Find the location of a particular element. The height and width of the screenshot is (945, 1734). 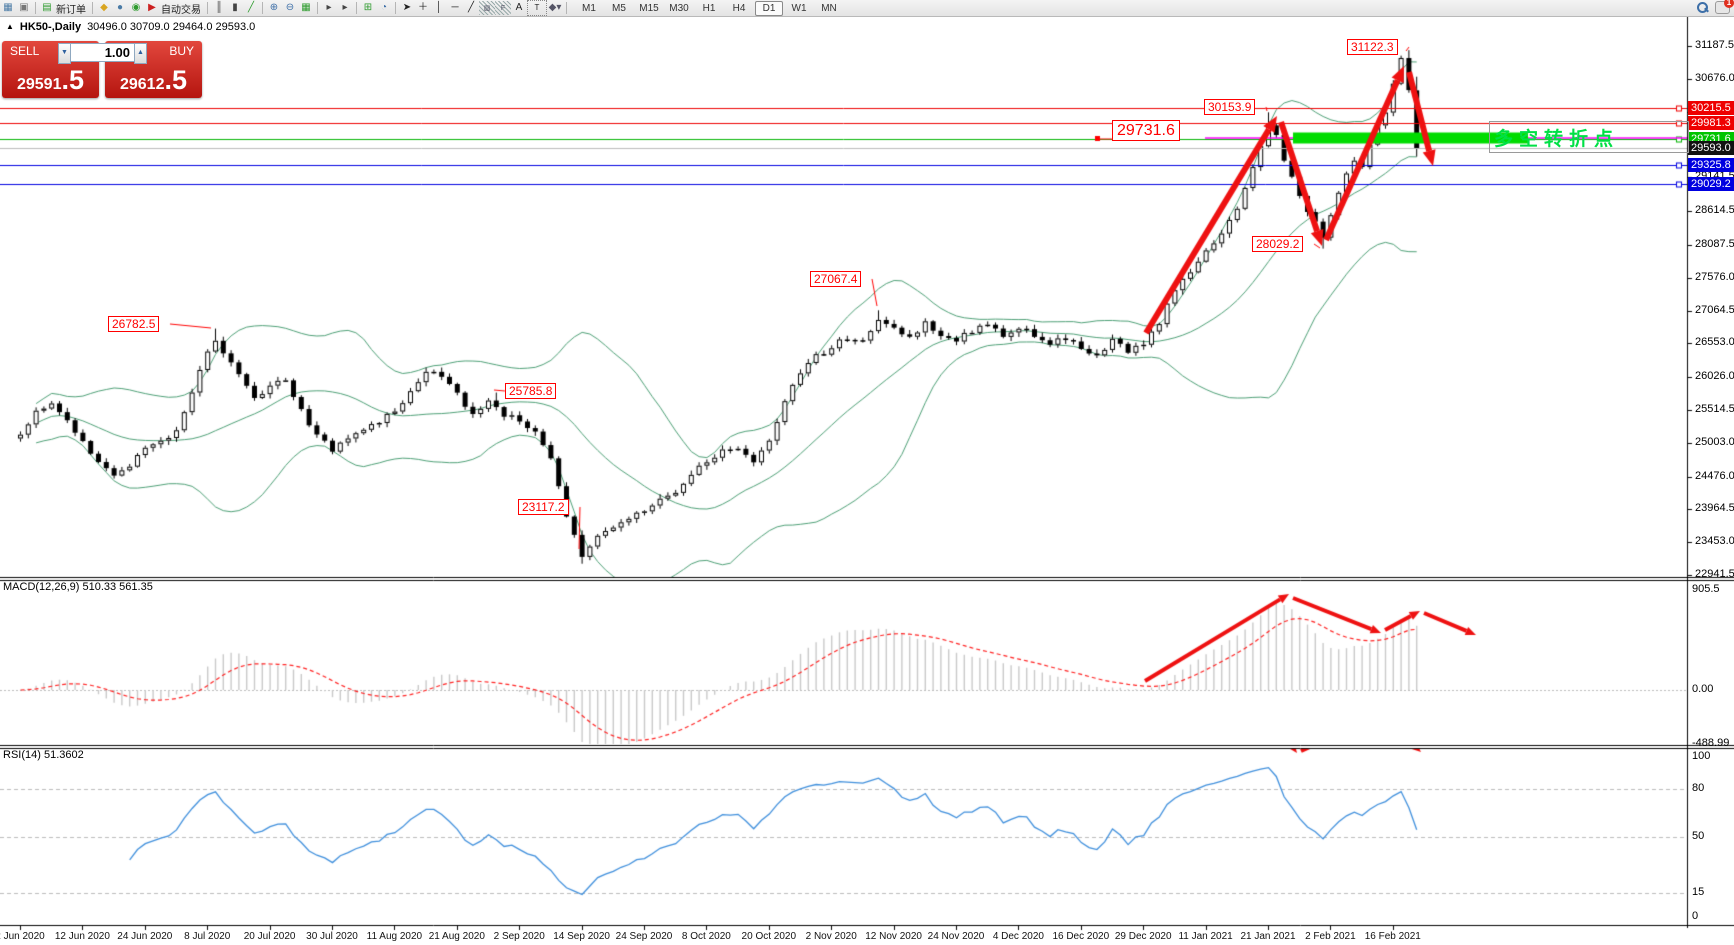

timeframe-button-M1: M1 is located at coordinates (589, 8).